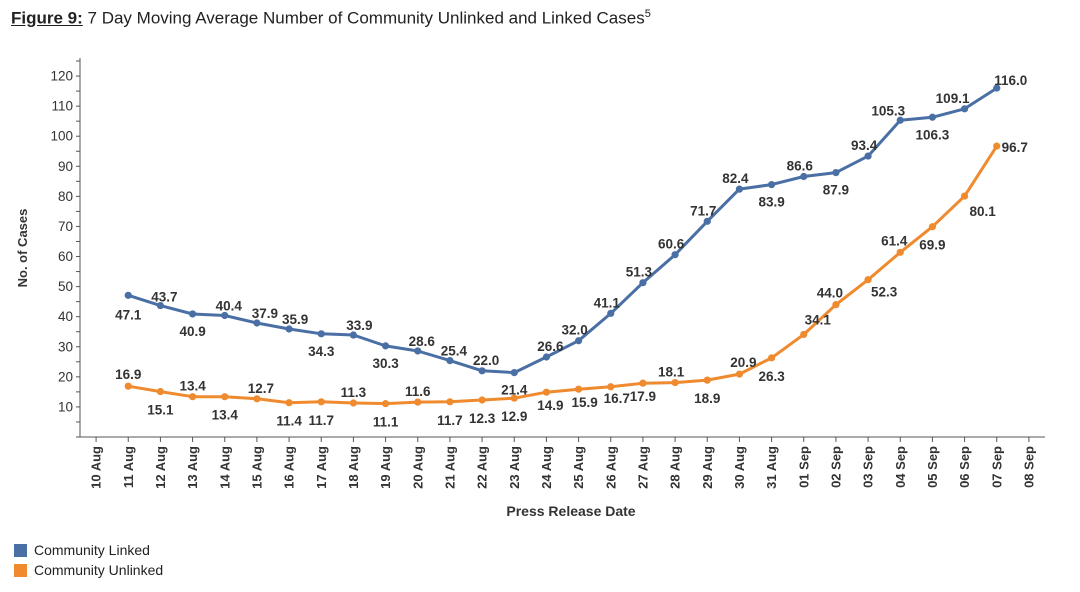  What do you see at coordinates (574, 330) in the screenshot?
I see `data-label-linked: 32.0` at bounding box center [574, 330].